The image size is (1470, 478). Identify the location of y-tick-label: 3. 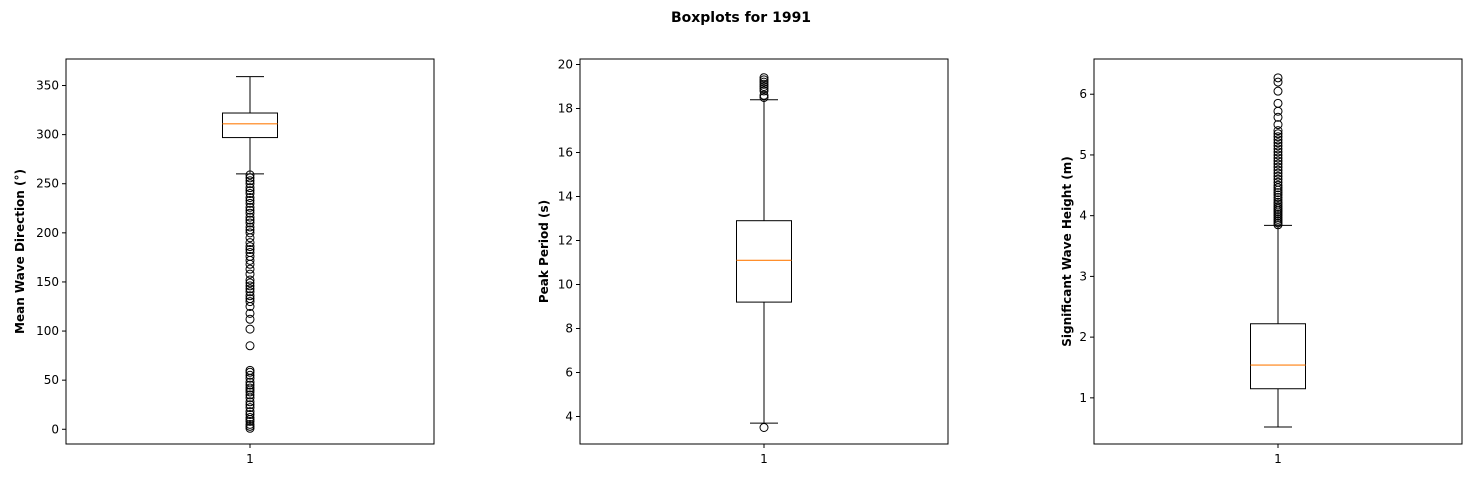
(1083, 276).